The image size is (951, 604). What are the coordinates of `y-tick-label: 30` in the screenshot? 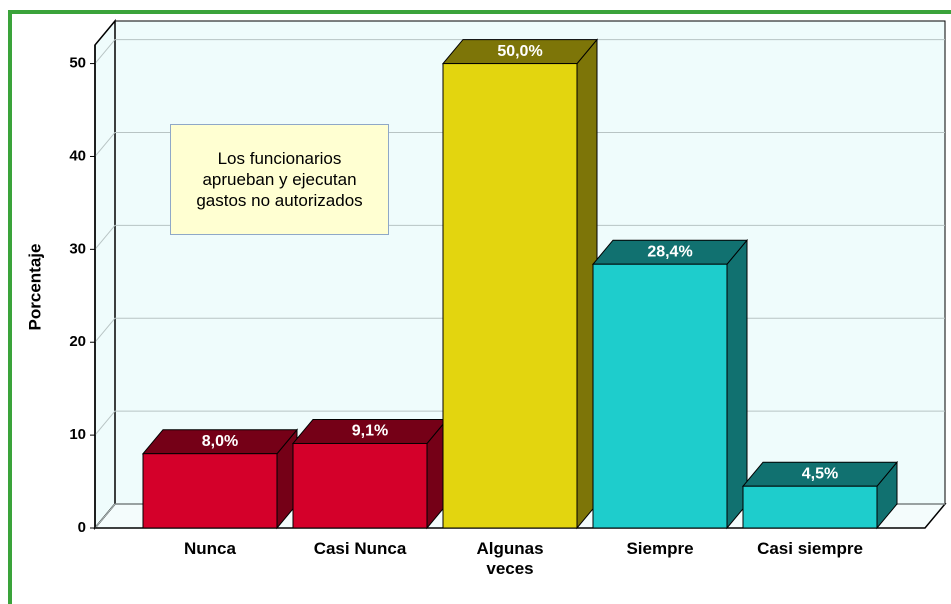 It's located at (77, 248).